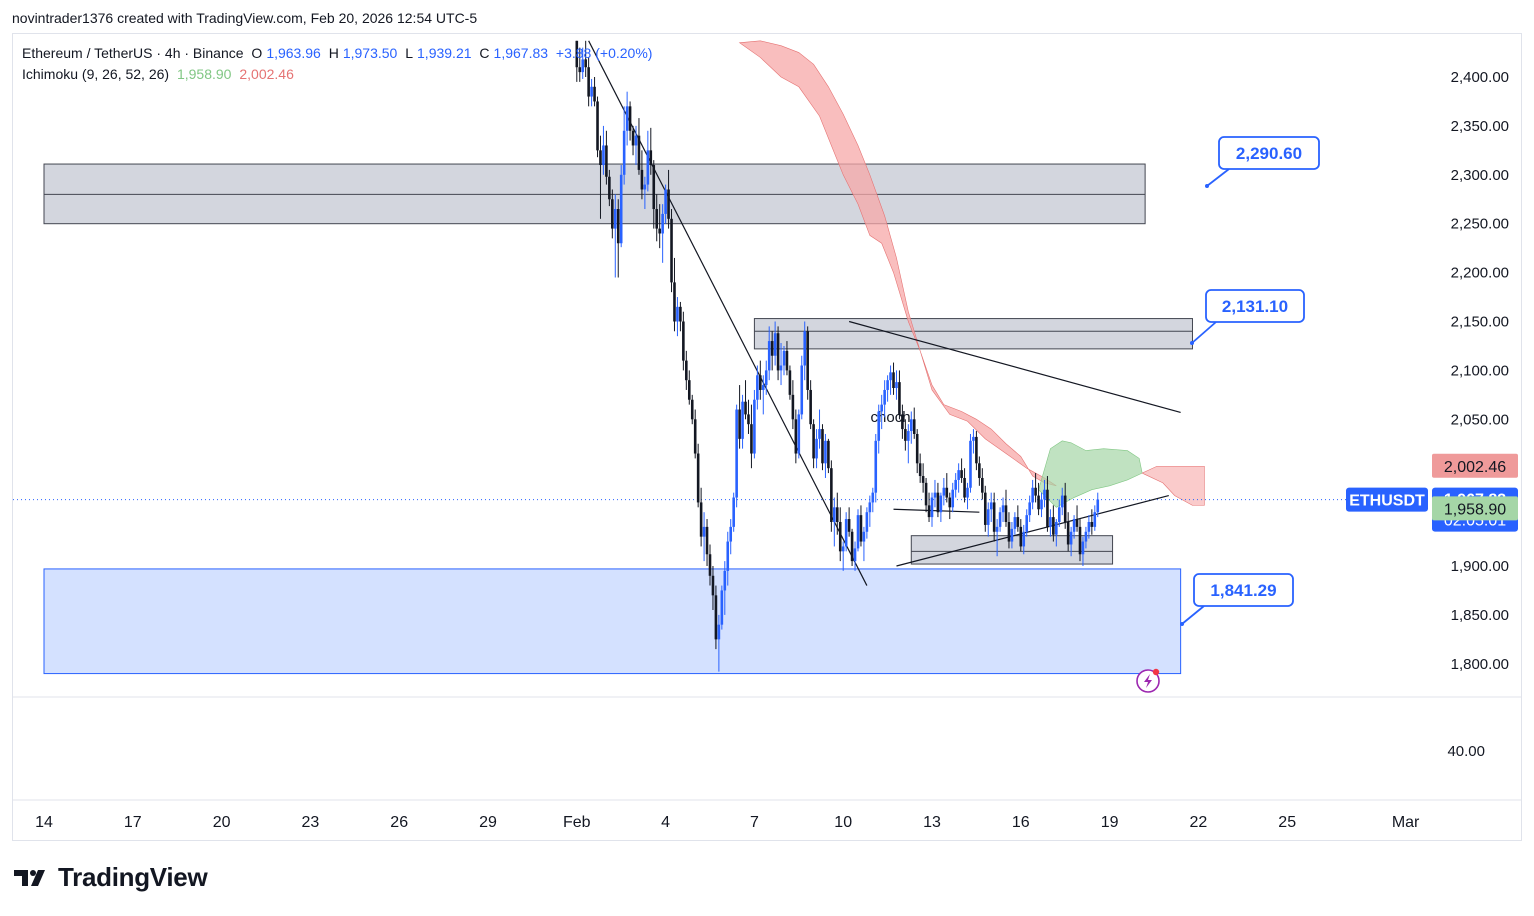 Image resolution: width=1534 pixels, height=916 pixels. I want to click on descending-trendline-upper, so click(1014, 367).